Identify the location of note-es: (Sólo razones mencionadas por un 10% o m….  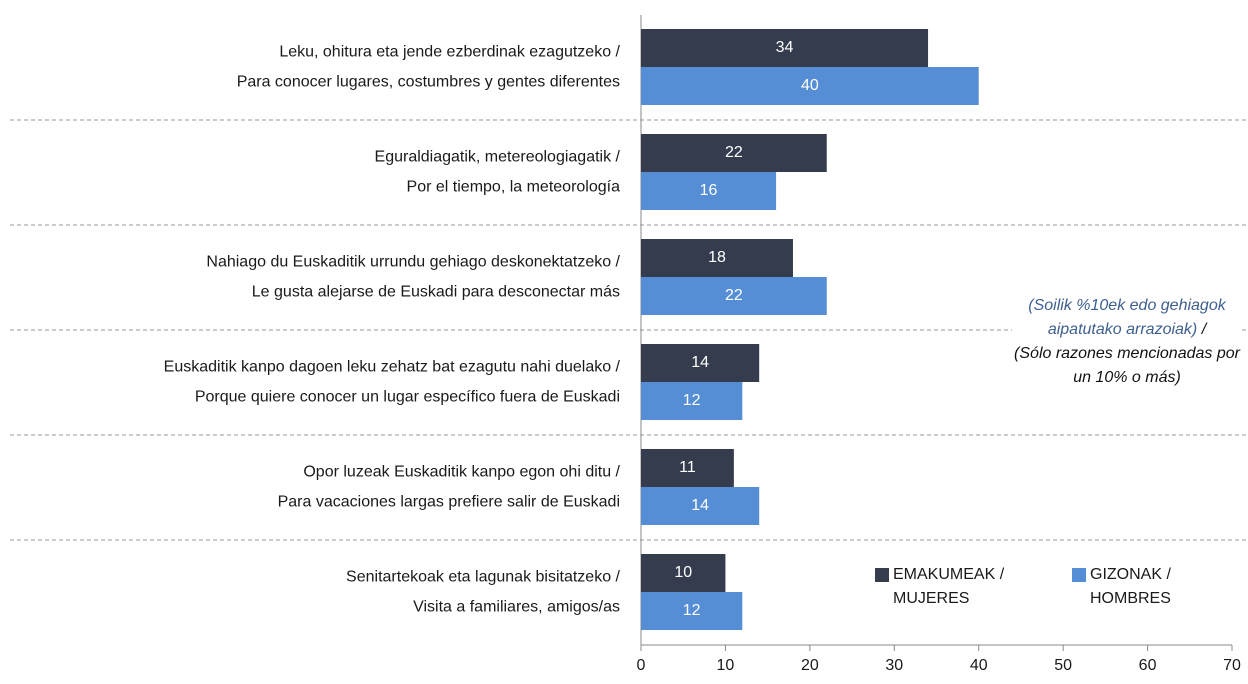
(1127, 365).